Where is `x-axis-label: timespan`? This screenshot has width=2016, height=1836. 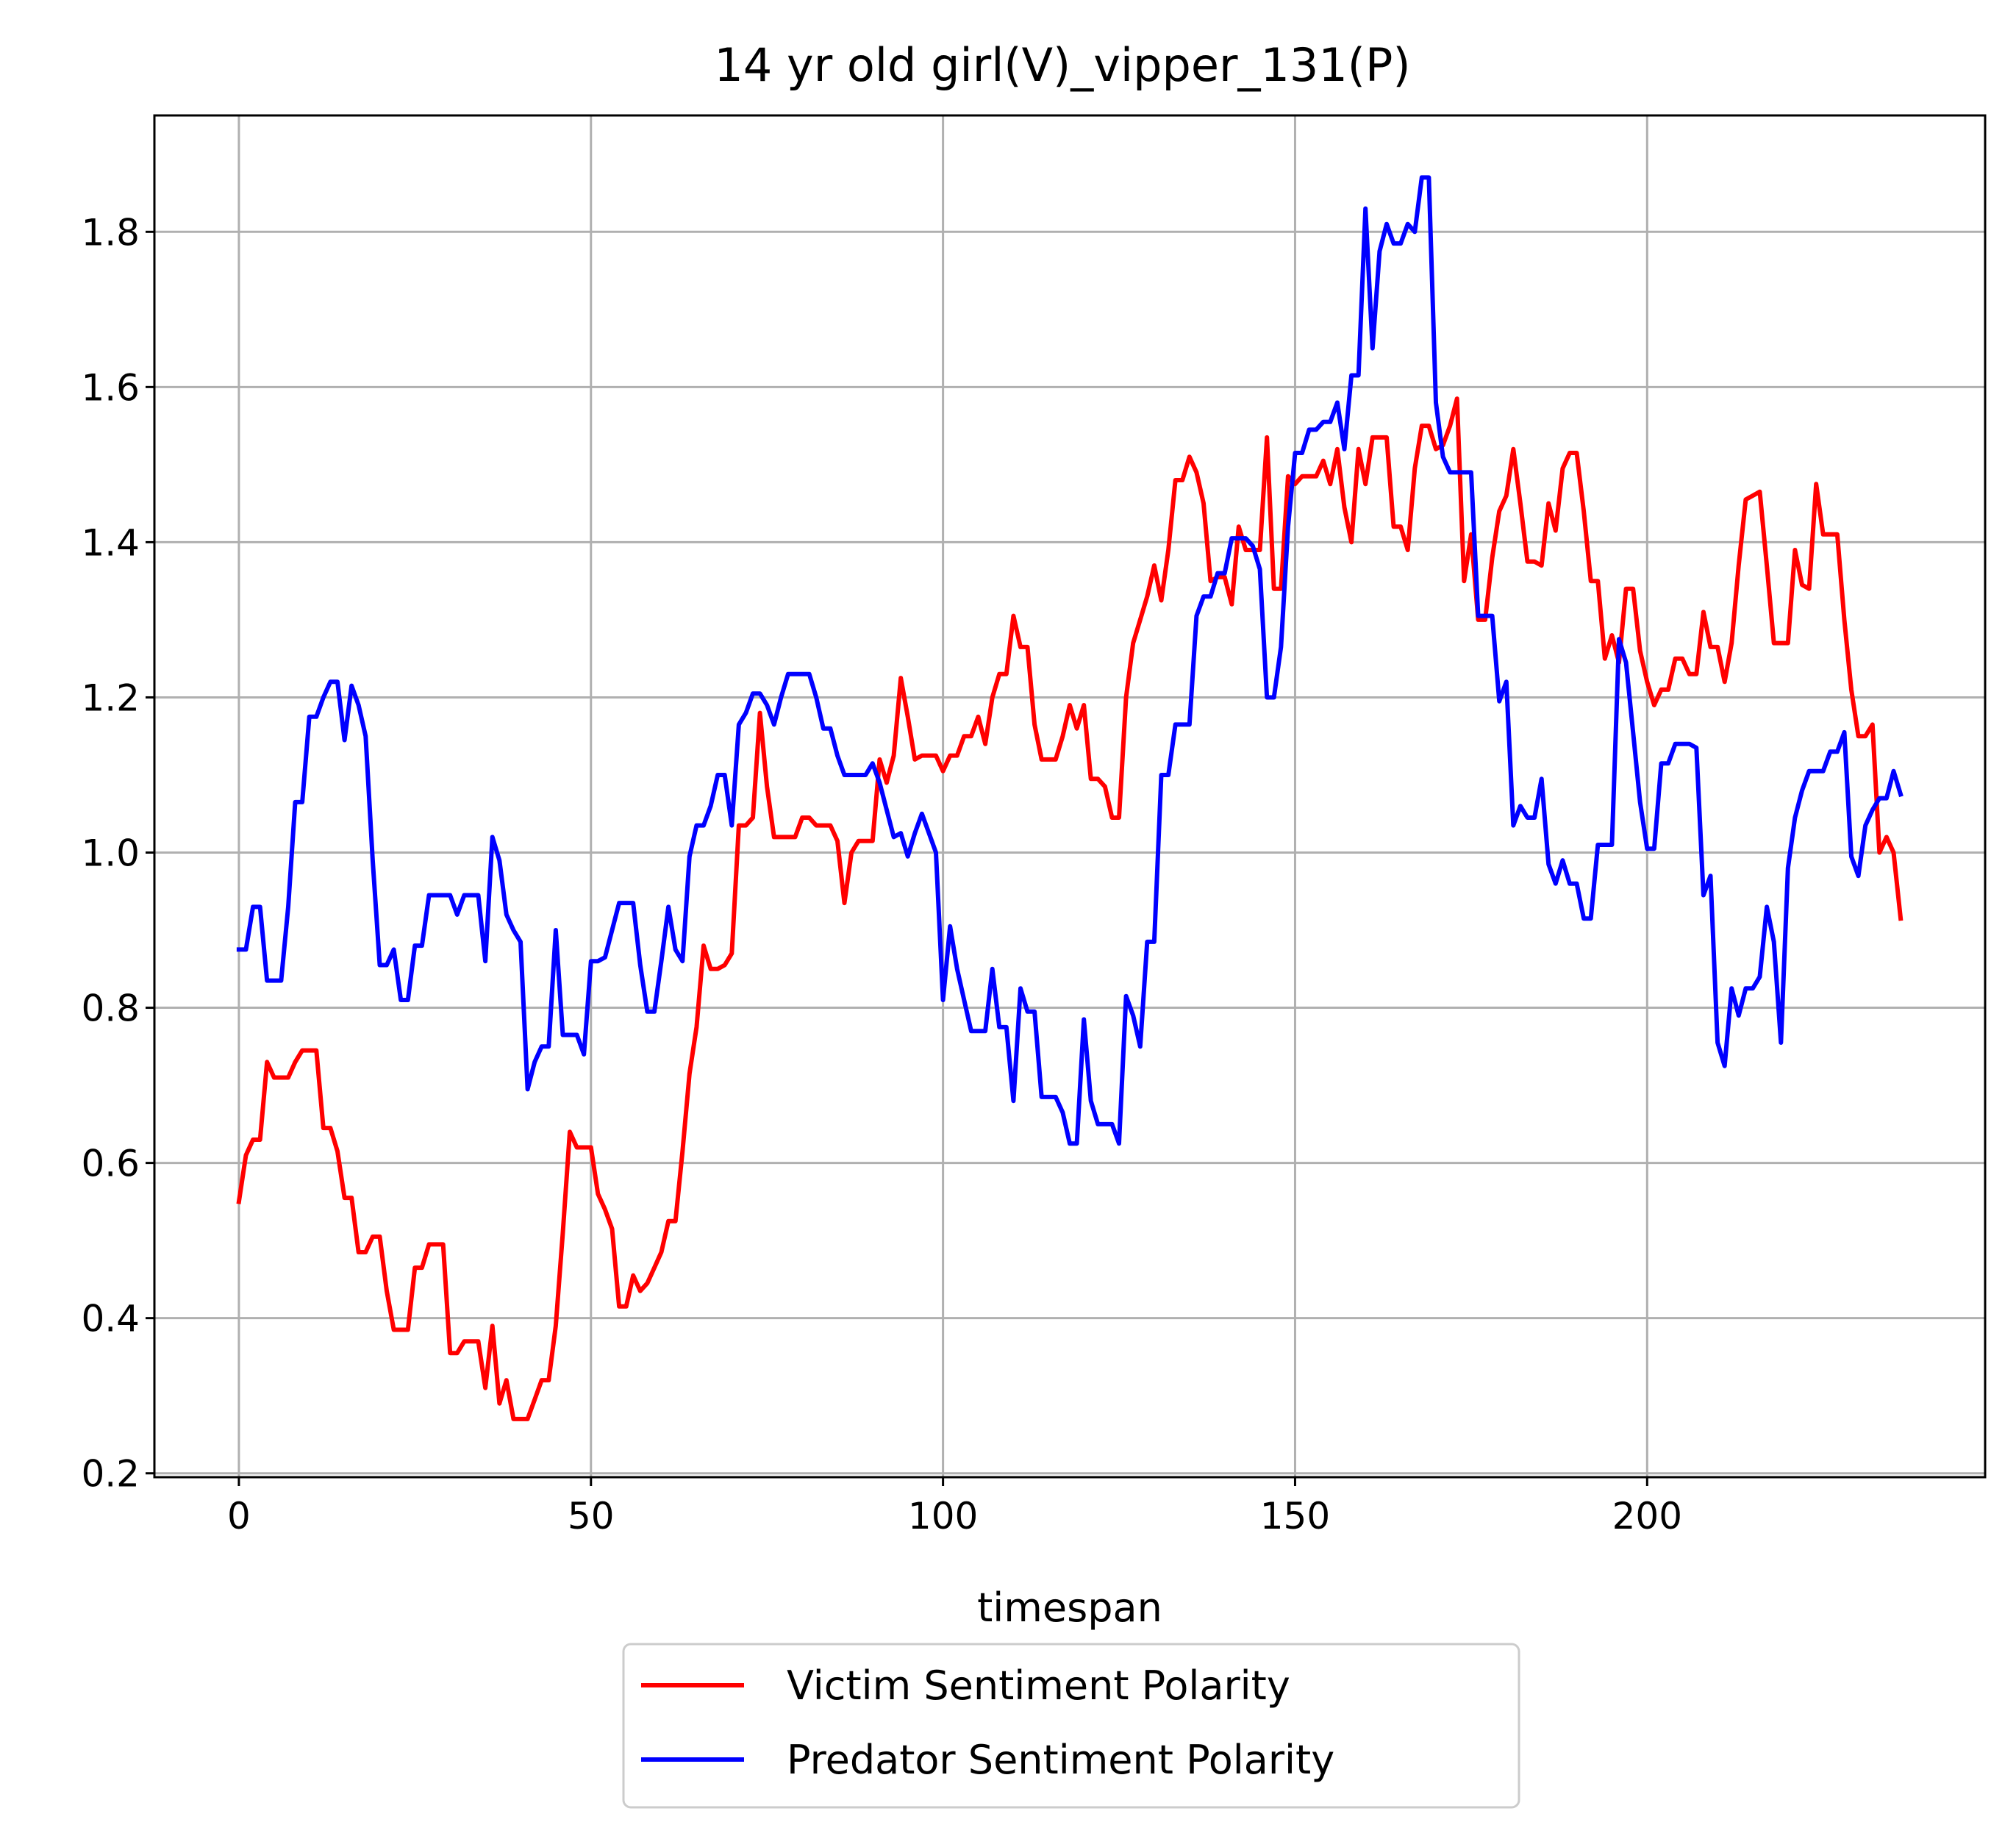
x-axis-label: timespan is located at coordinates (1069, 1608).